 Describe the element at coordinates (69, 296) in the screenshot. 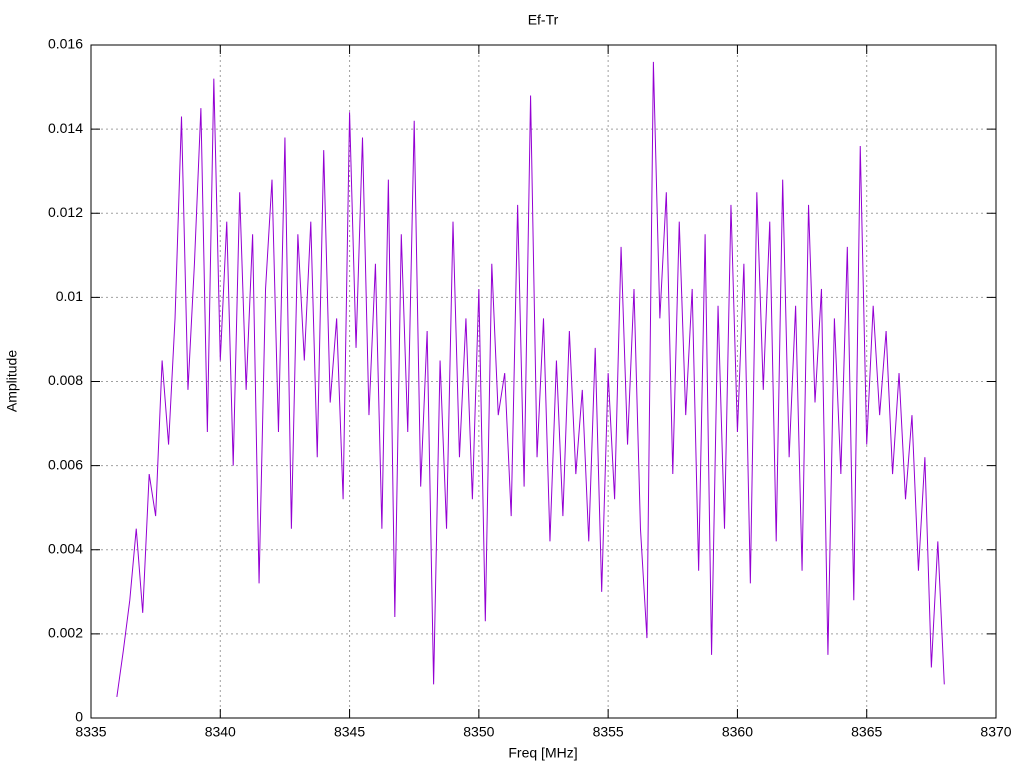

I see `y-tick-label: 0.01` at that location.